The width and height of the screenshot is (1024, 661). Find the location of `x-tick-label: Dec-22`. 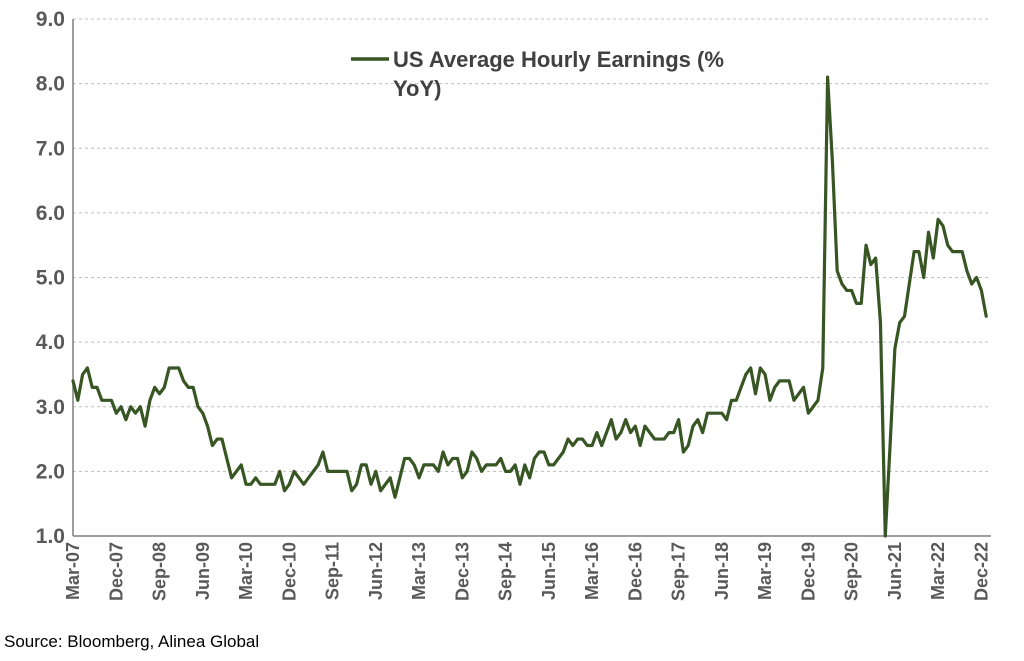

x-tick-label: Dec-22 is located at coordinates (981, 571).